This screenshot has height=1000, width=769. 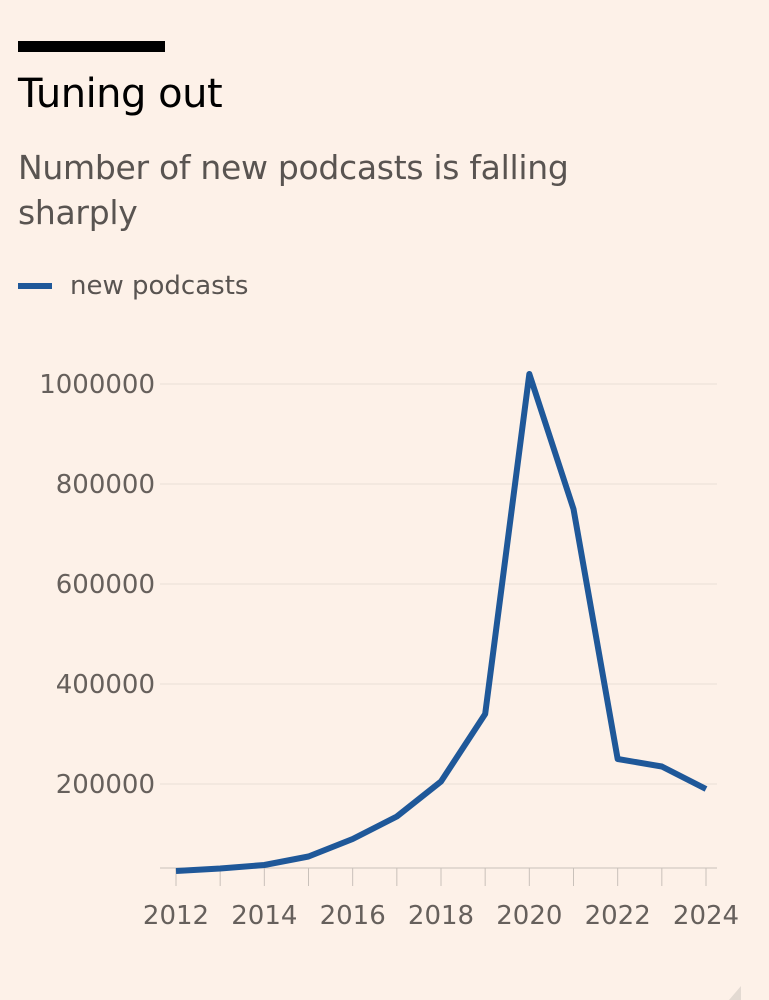 What do you see at coordinates (97, 385) in the screenshot?
I see `y-tick-label: 1000000` at bounding box center [97, 385].